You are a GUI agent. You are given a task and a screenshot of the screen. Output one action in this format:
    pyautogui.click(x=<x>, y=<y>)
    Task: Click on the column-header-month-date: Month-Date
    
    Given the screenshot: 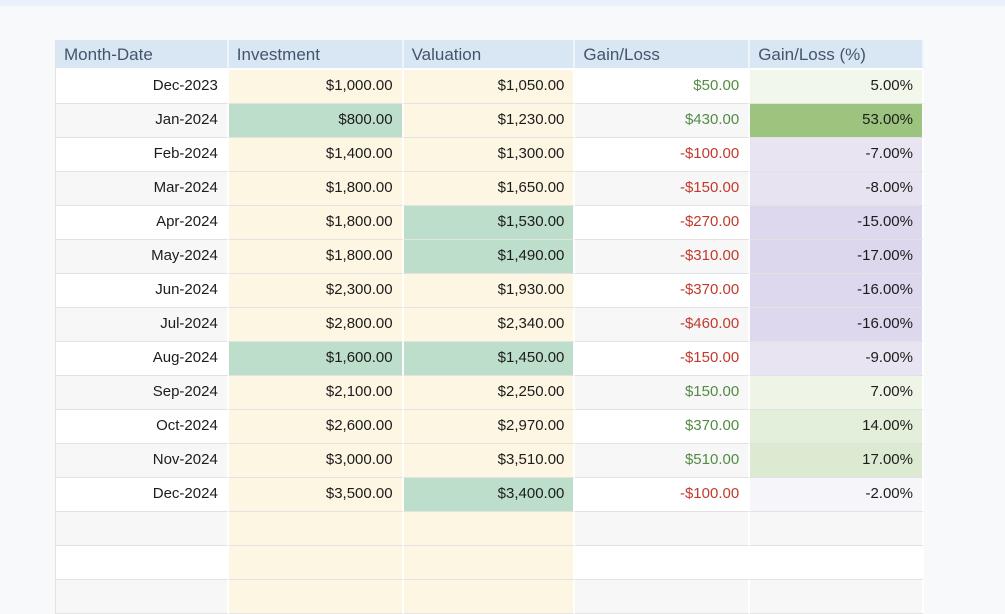 What is the action you would take?
    pyautogui.click(x=142, y=55)
    